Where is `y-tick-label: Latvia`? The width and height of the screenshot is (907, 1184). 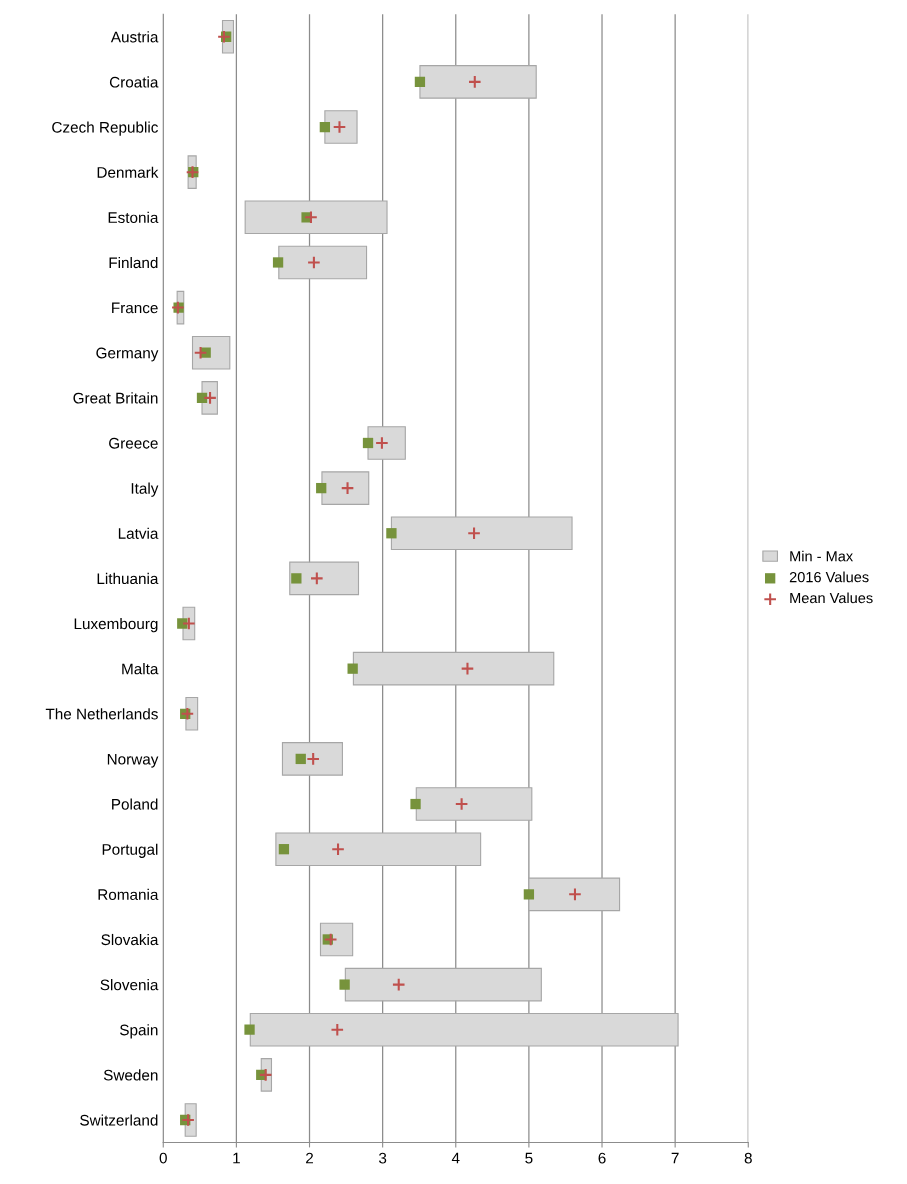 y-tick-label: Latvia is located at coordinates (138, 533).